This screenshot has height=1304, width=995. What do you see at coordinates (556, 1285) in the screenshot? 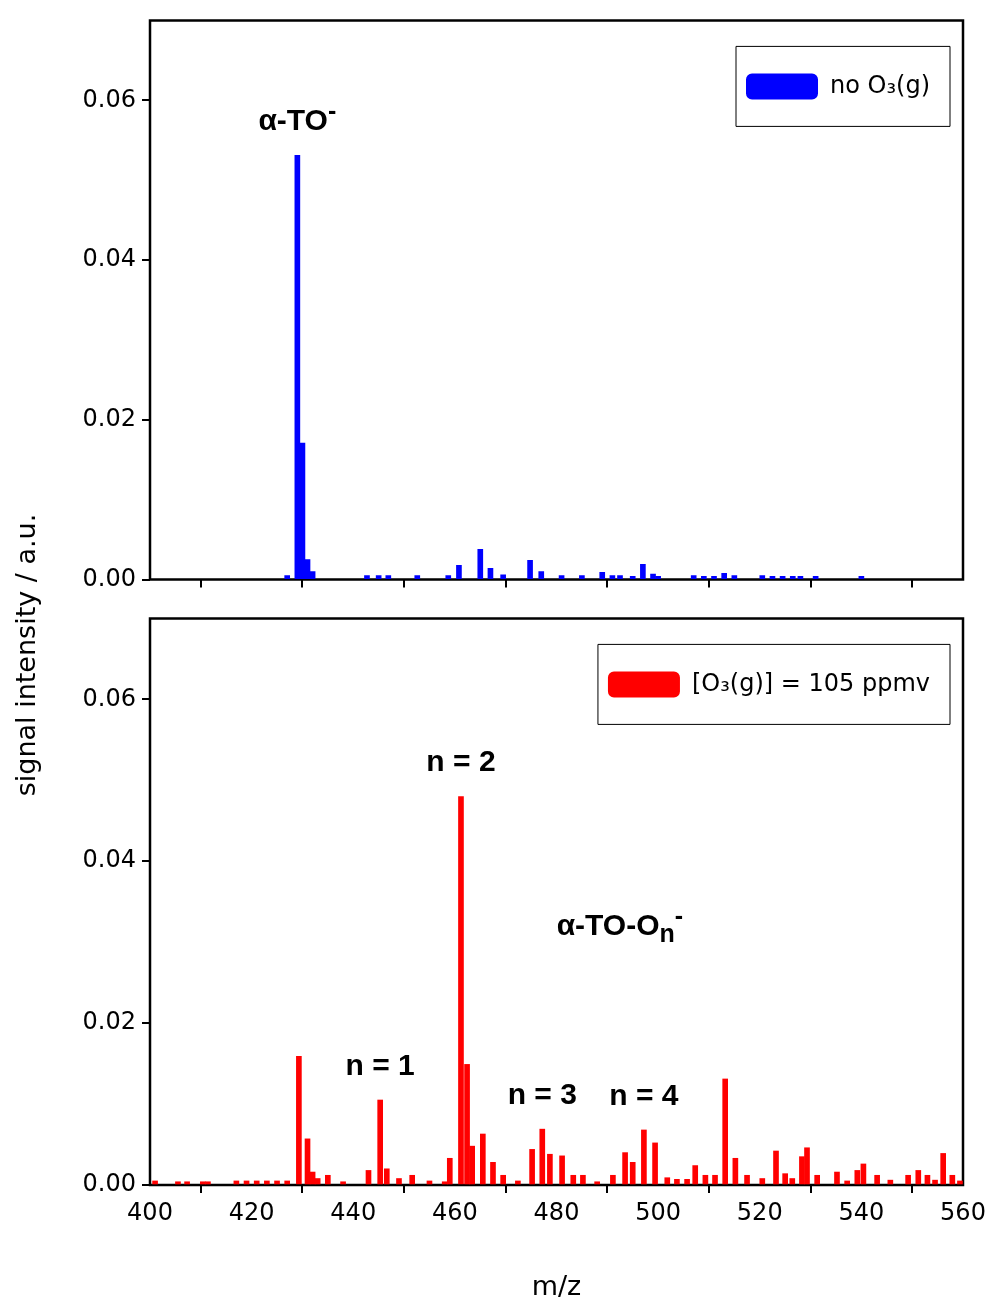
I see `x-axis-title: m/z` at bounding box center [556, 1285].